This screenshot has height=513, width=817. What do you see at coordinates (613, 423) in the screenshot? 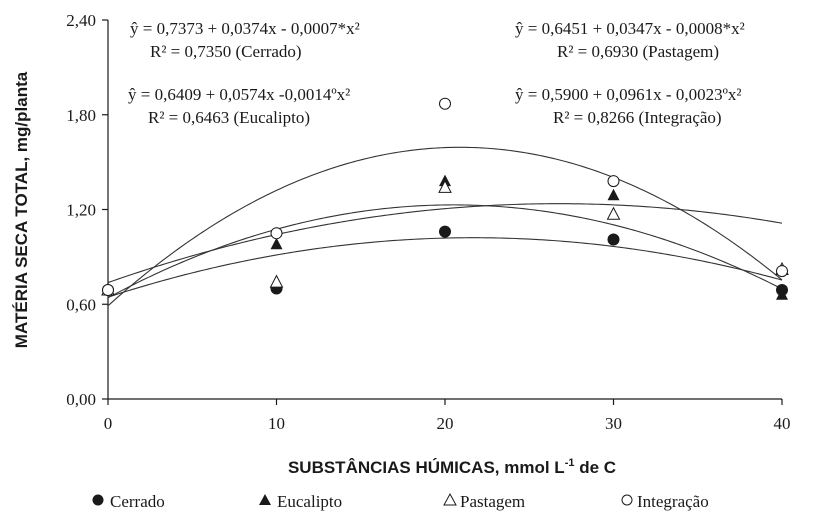
I see `x-tick-label: 30` at bounding box center [613, 423].